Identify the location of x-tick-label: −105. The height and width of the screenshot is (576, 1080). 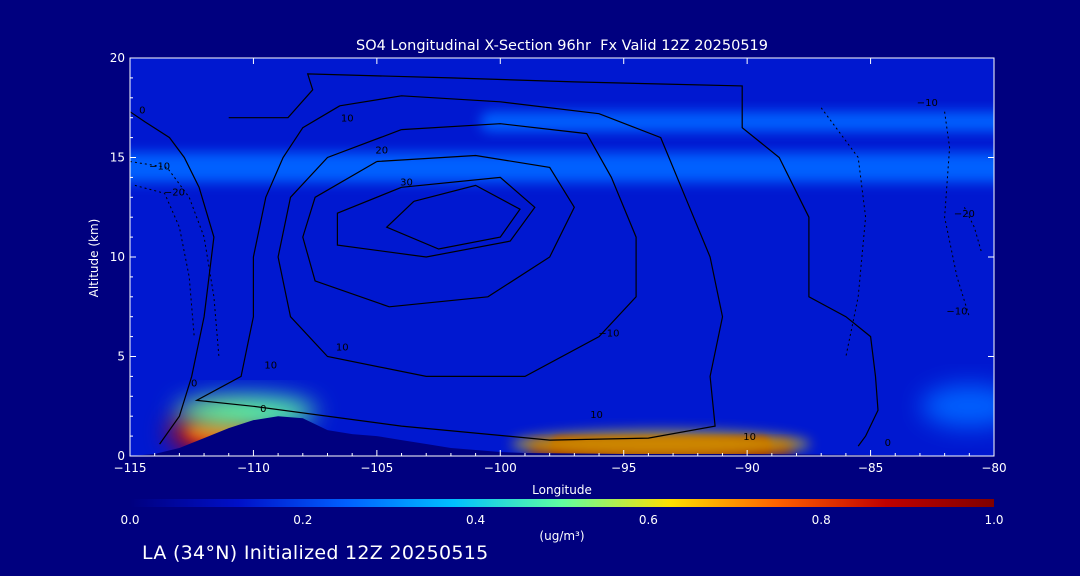
(376, 468).